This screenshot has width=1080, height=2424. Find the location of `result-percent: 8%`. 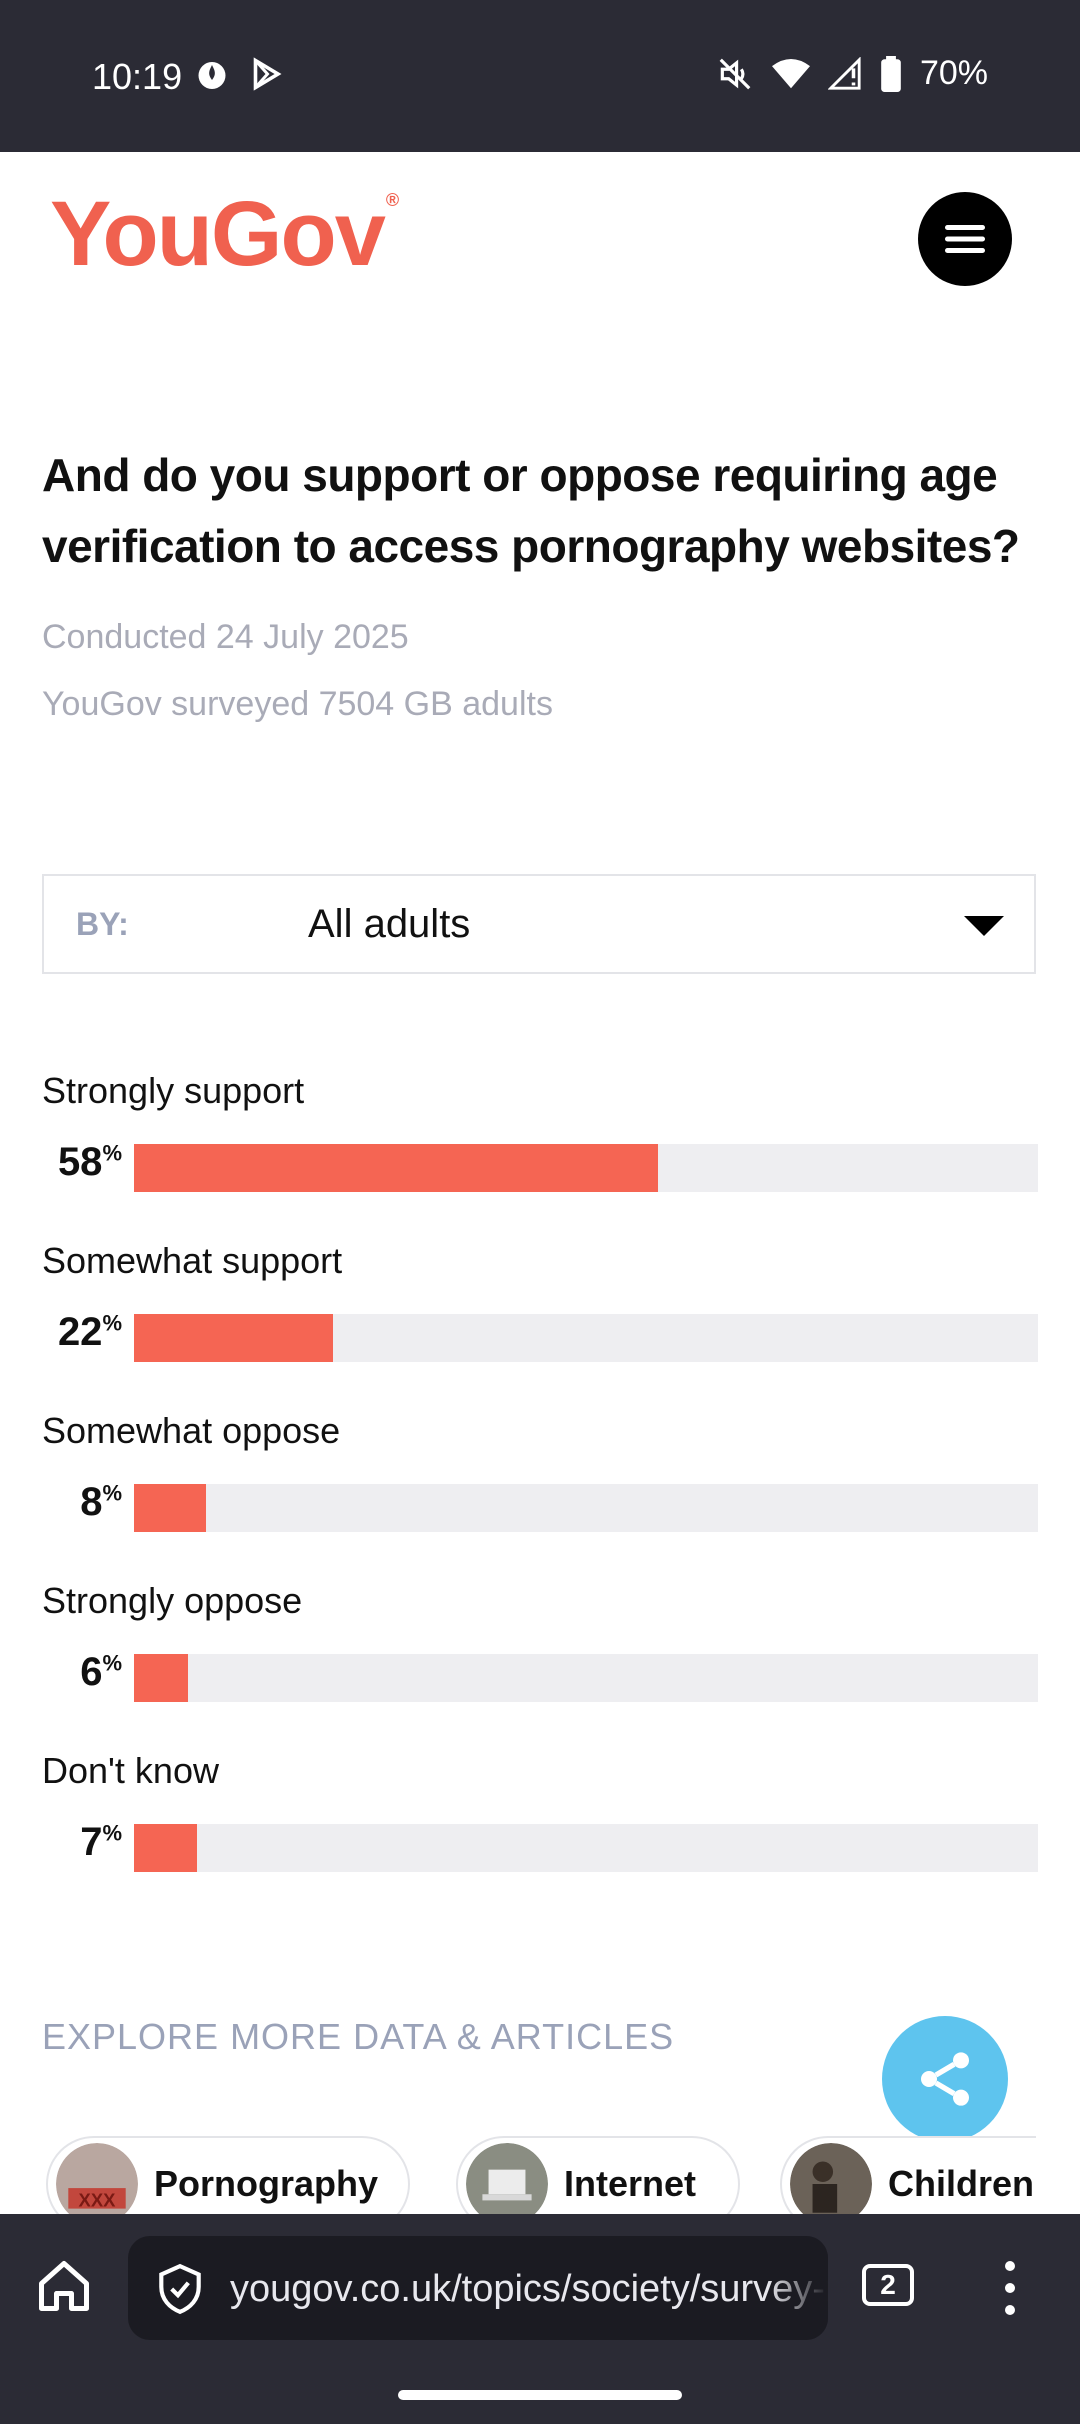

result-percent: 8% is located at coordinates (82, 1502).